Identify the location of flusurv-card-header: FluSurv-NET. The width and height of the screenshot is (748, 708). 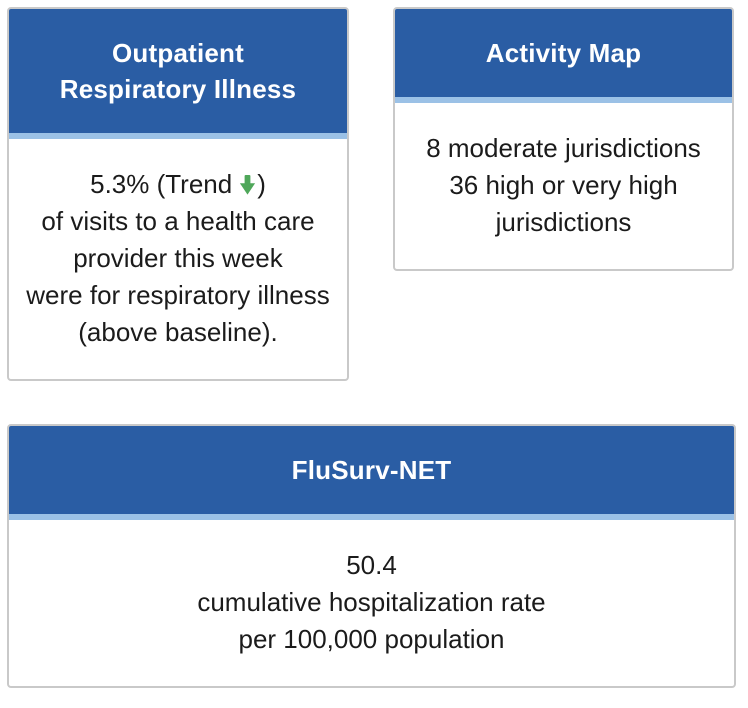
(371, 470).